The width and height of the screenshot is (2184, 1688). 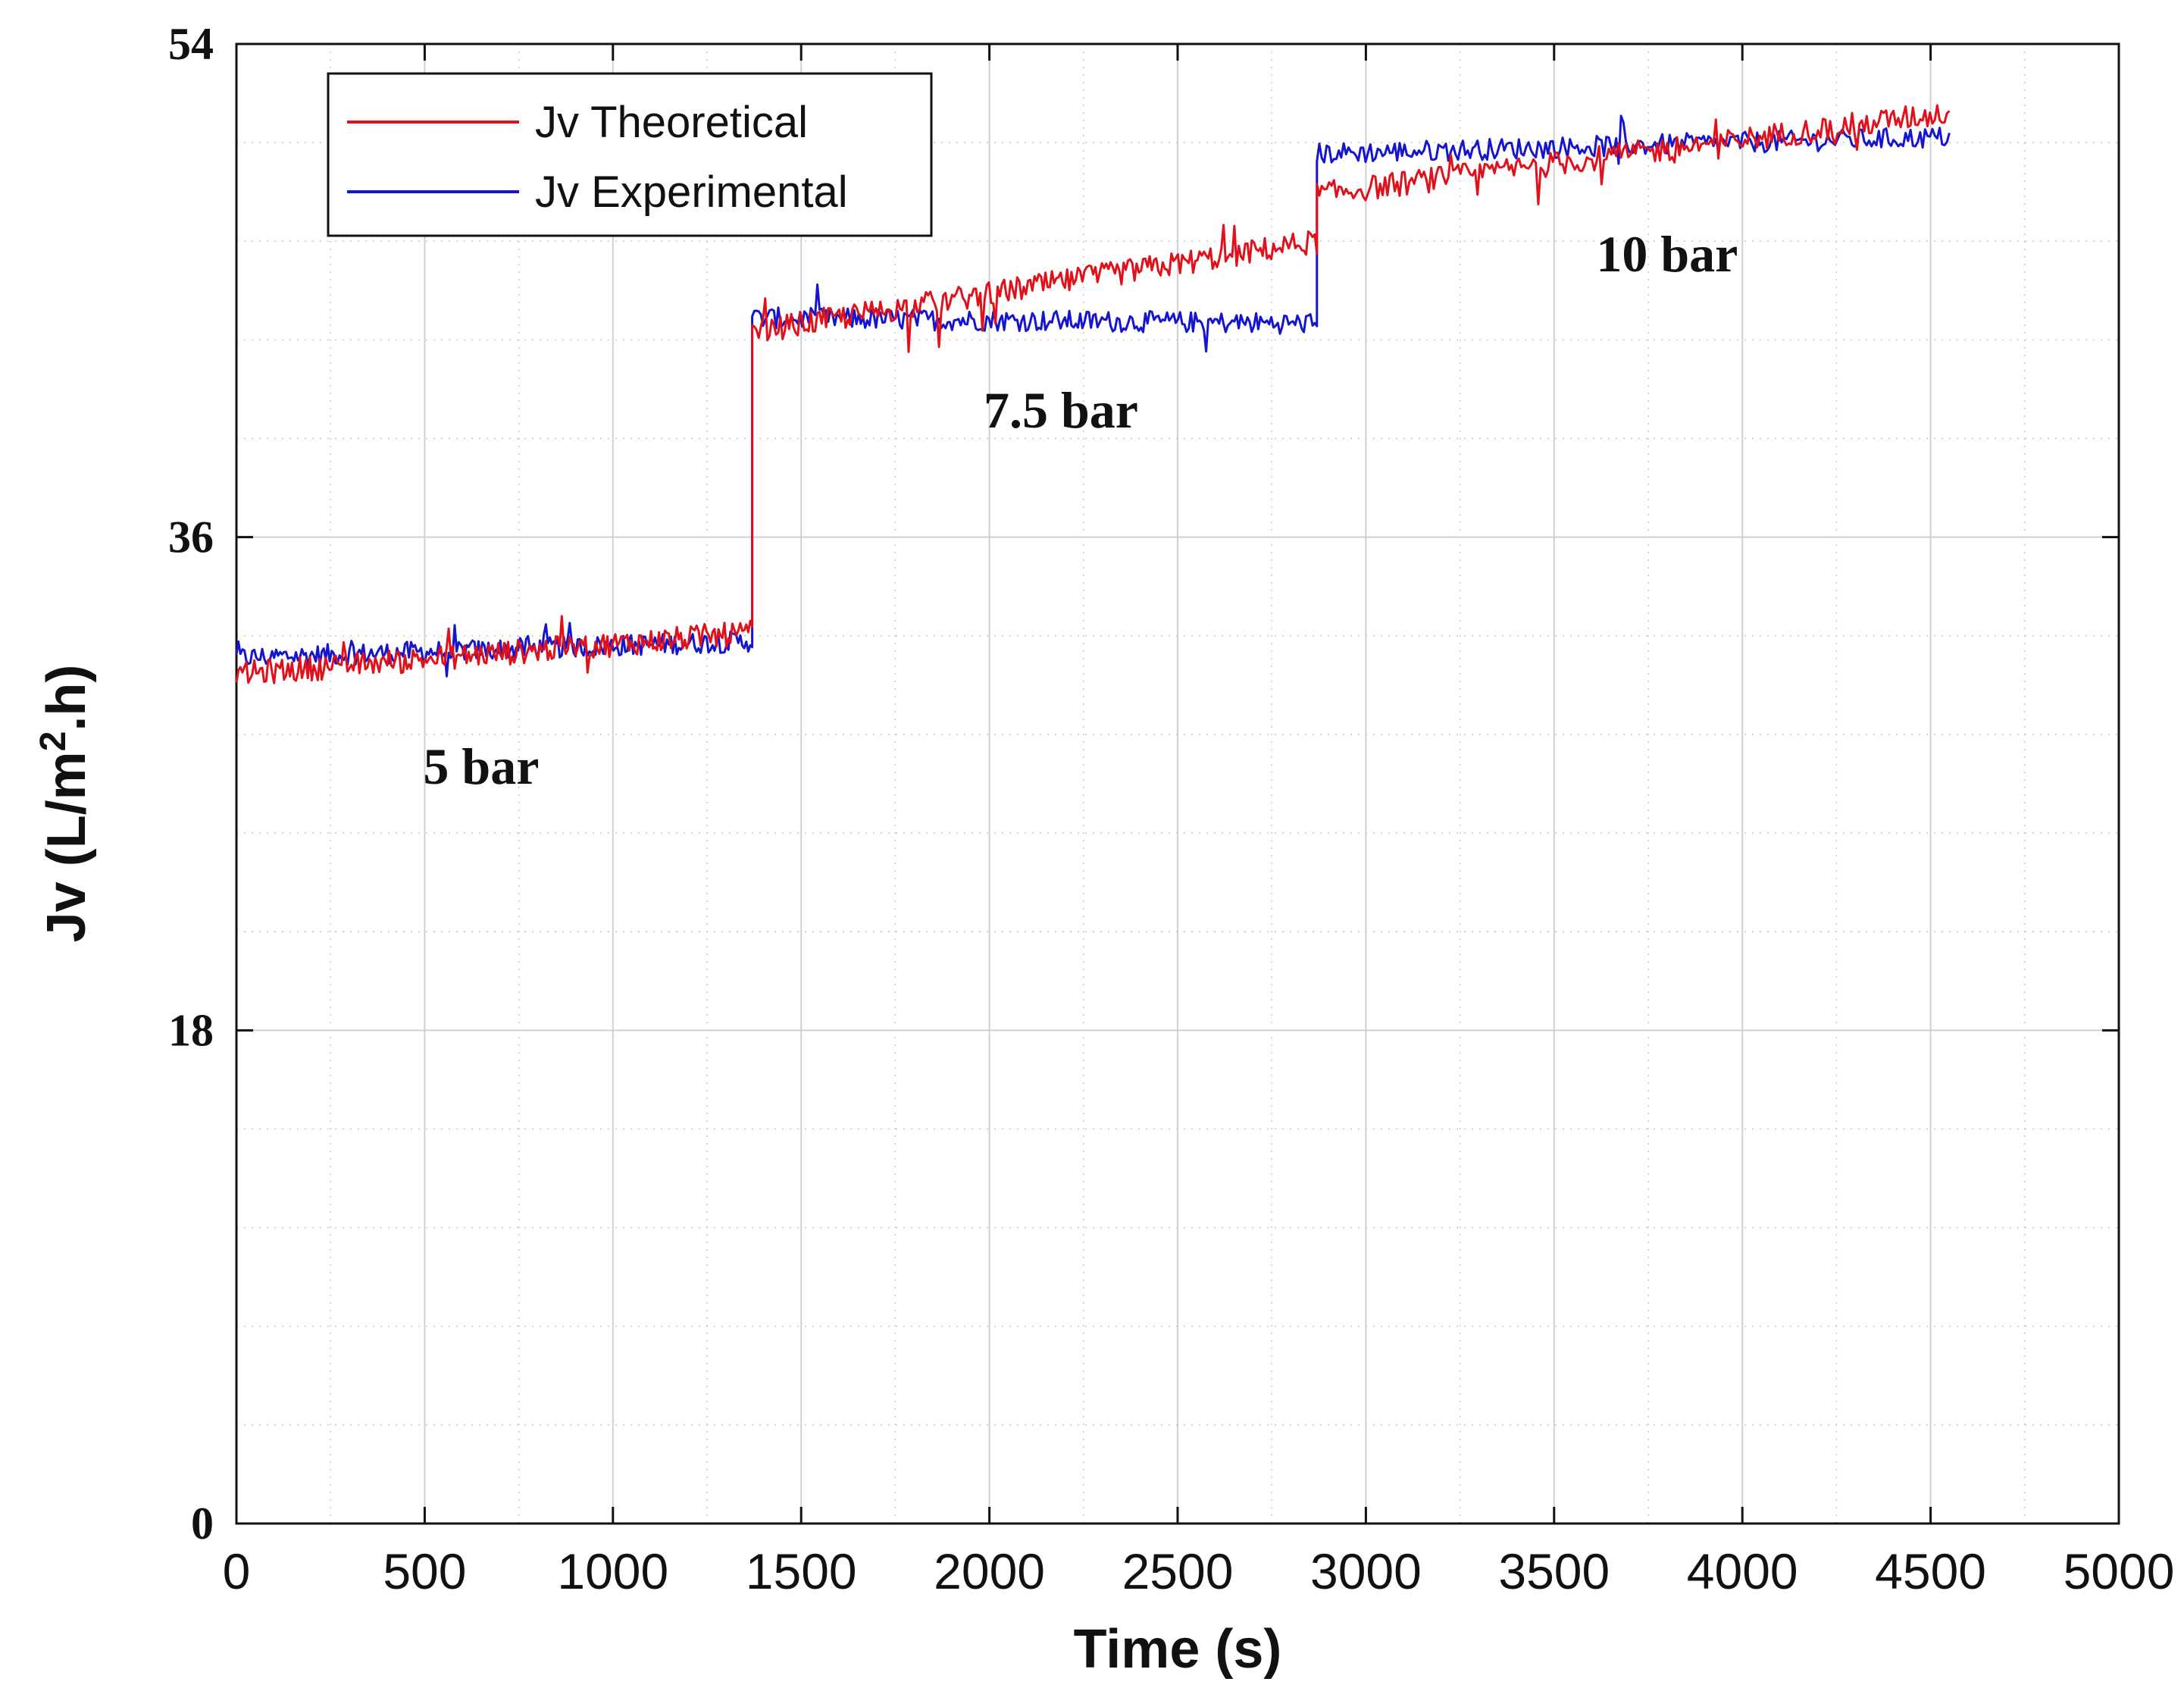 I want to click on x-axis-label: Time (s), so click(x=1178, y=1649).